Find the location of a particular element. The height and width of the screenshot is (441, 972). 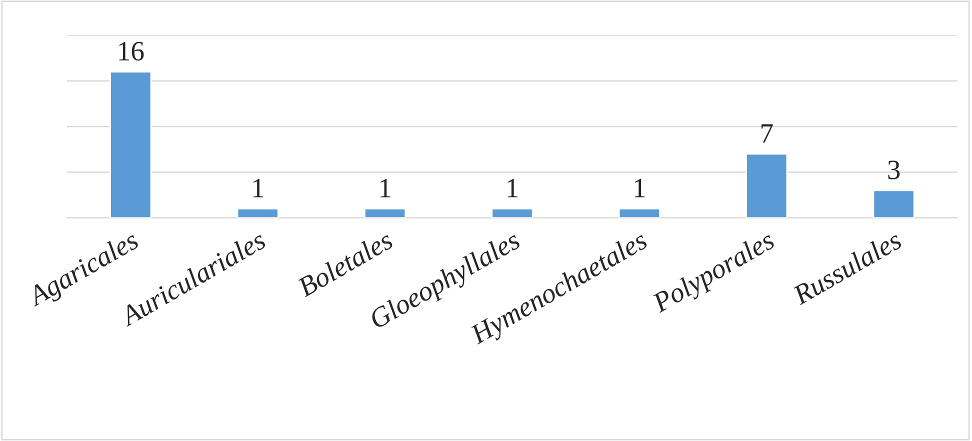

data-label: 16 is located at coordinates (131, 51).